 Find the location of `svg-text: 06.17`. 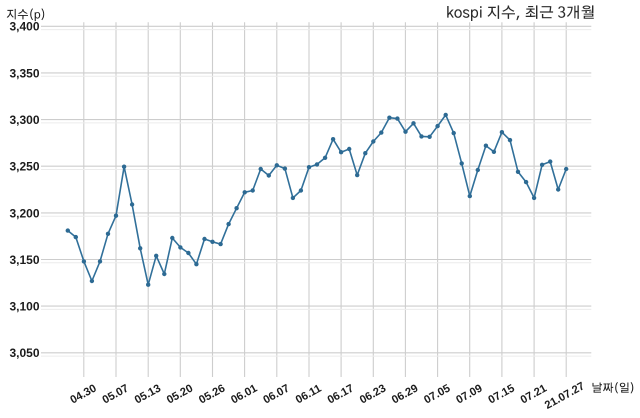

svg-text: 06.17 is located at coordinates (341, 394).